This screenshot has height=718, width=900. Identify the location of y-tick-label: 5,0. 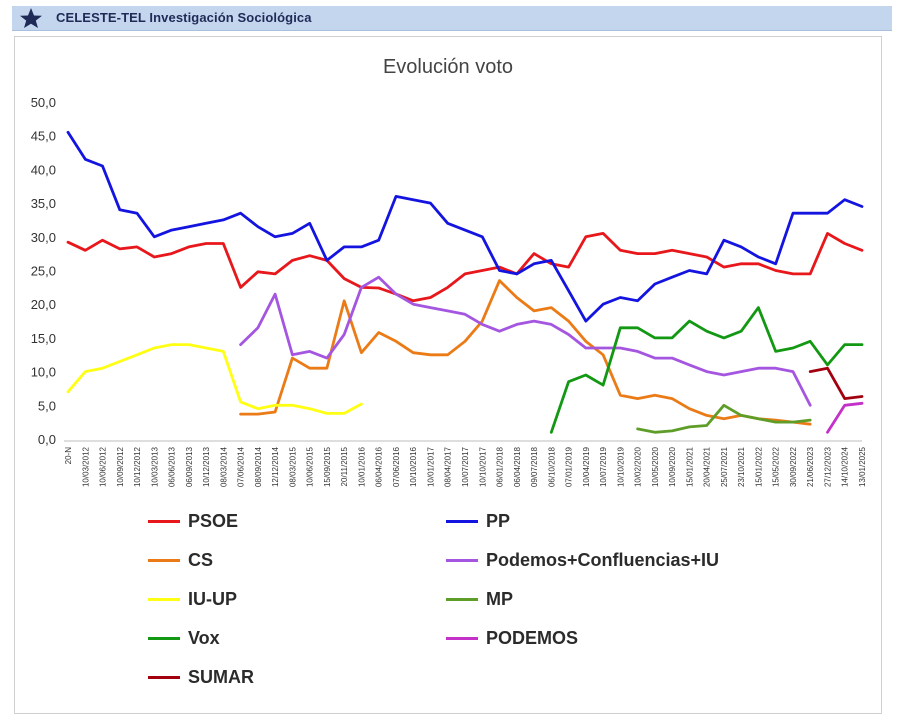
(47, 405).